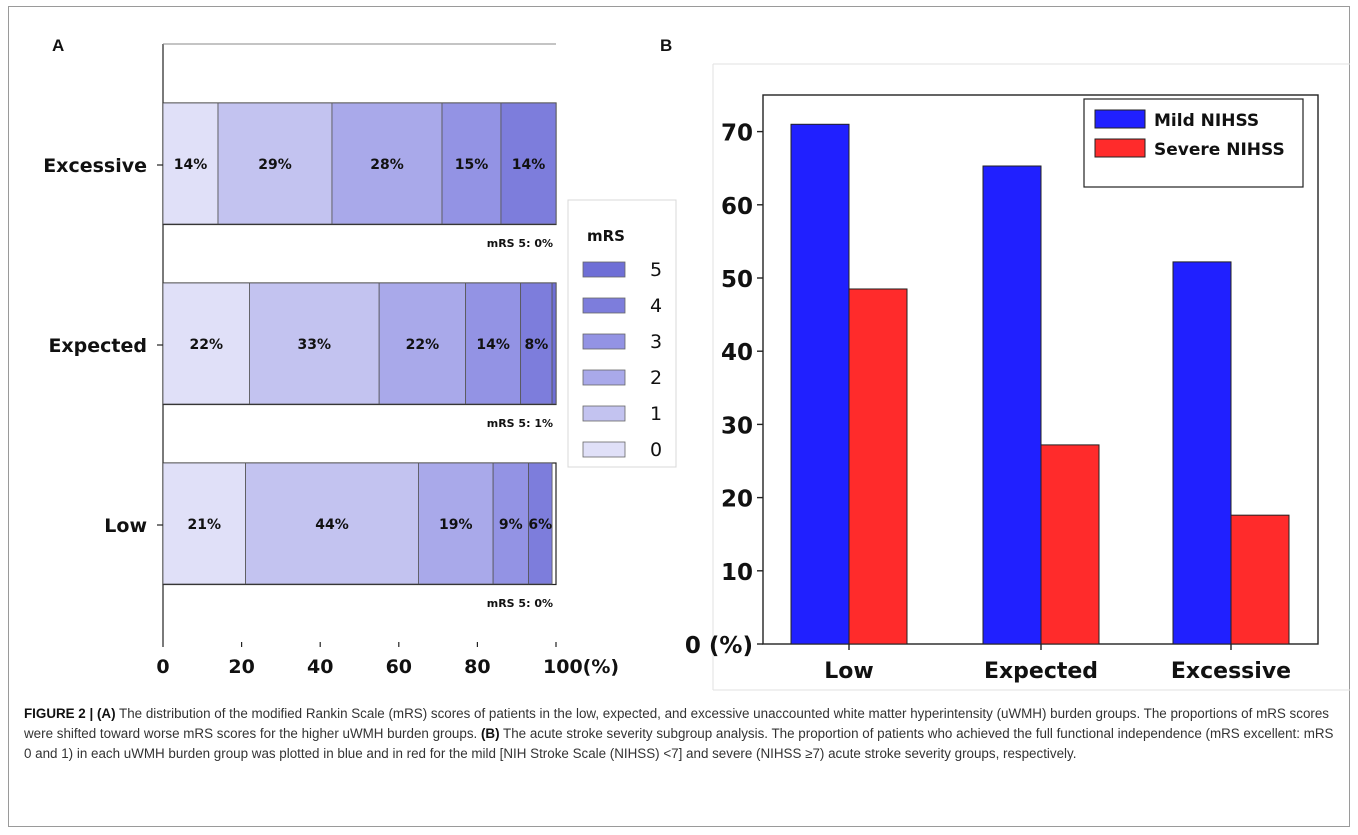  What do you see at coordinates (275, 165) in the screenshot?
I see `panel-a-segment-label: 29%` at bounding box center [275, 165].